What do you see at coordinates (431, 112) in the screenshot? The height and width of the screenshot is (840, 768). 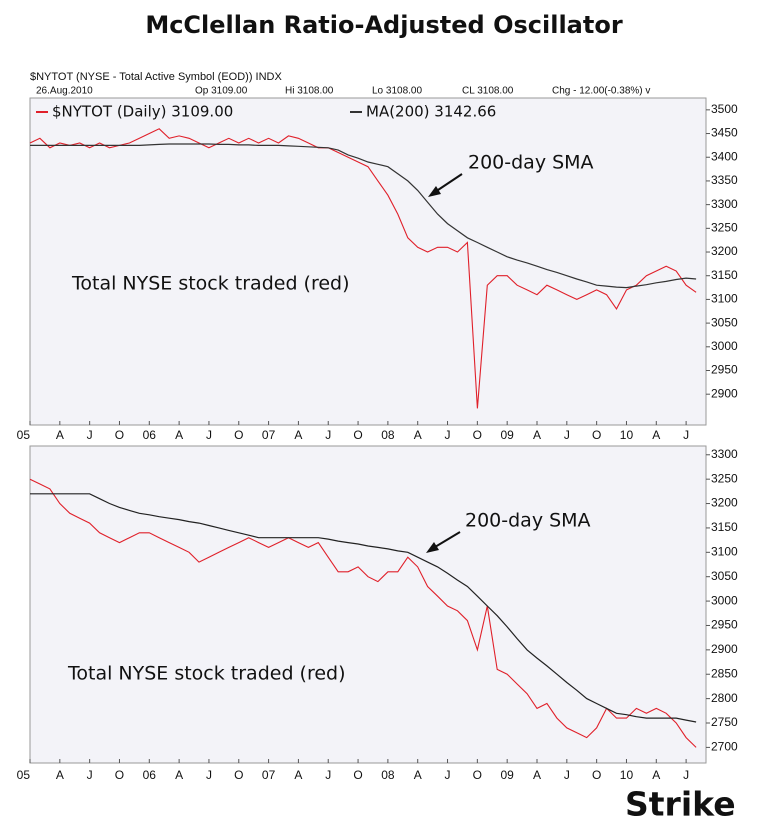 I see `legend-label: MA(200) 3142.66` at bounding box center [431, 112].